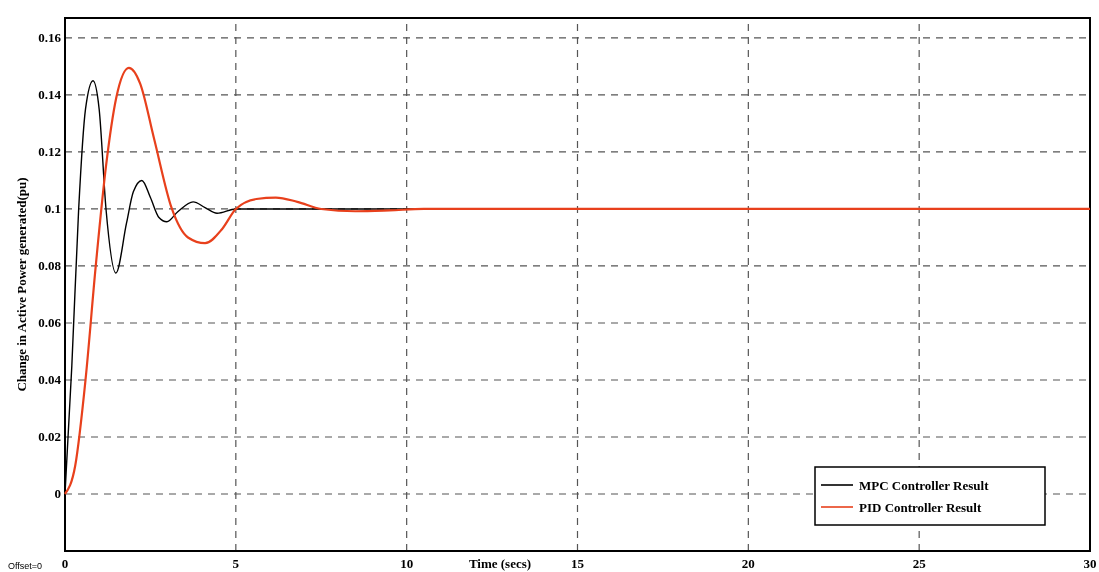 The height and width of the screenshot is (572, 1099). I want to click on x-tick-label: 5, so click(236, 563).